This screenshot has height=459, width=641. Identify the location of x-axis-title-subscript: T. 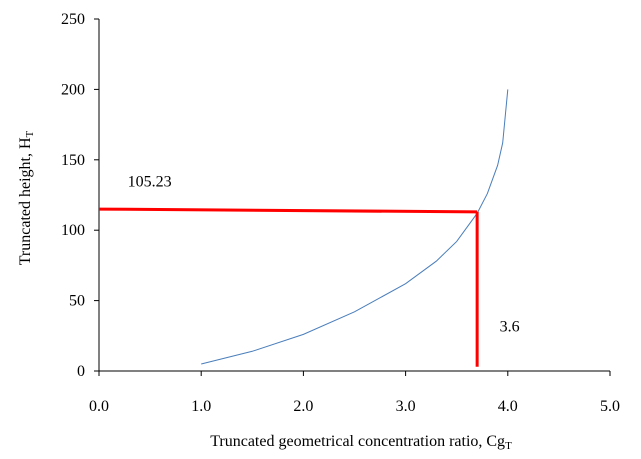
(508, 446).